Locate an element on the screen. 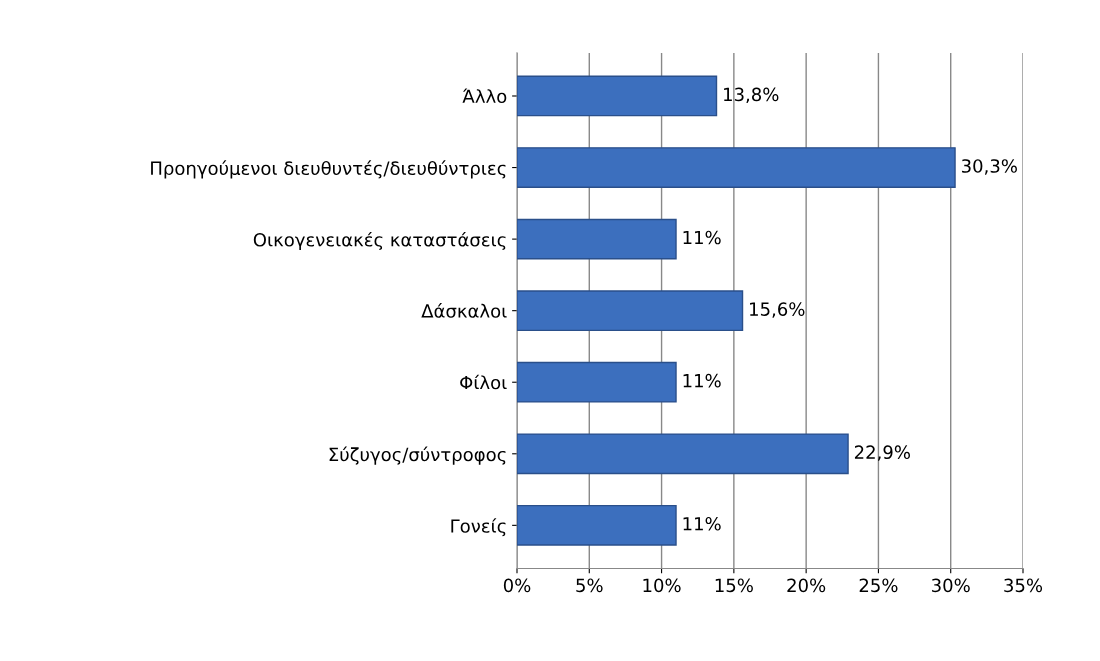 The width and height of the screenshot is (1100, 661). data-label: 13,8% is located at coordinates (751, 95).